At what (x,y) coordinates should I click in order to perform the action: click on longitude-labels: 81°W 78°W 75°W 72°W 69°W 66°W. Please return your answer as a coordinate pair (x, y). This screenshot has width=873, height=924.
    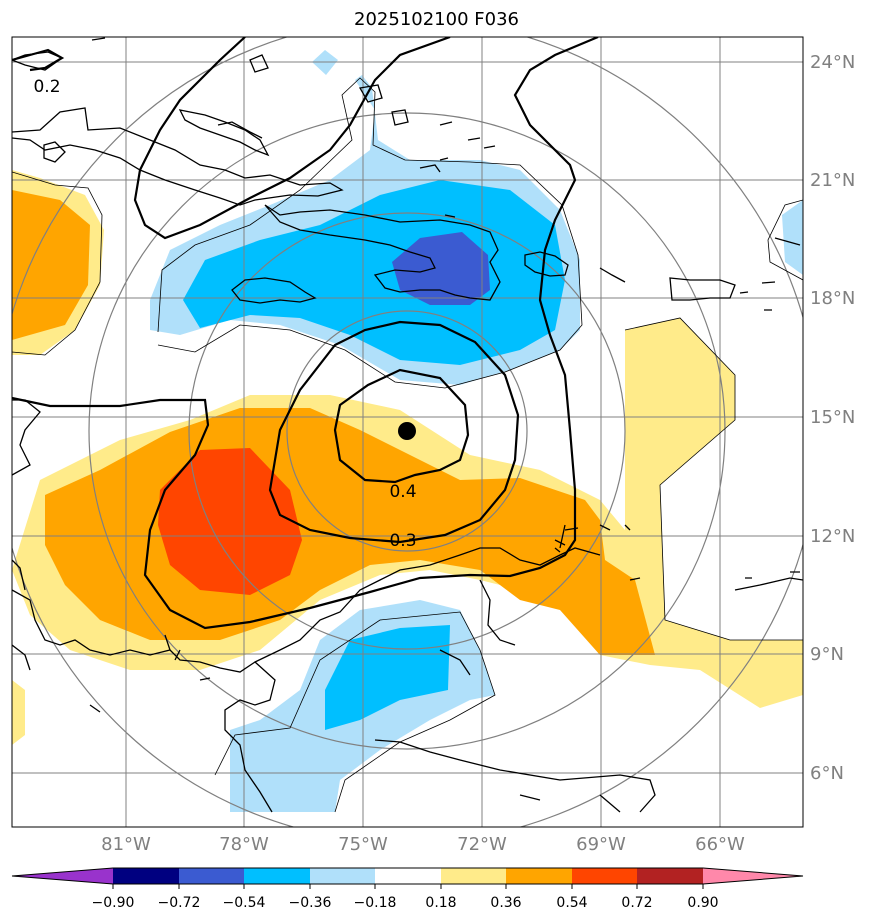
    Looking at the image, I should click on (423, 844).